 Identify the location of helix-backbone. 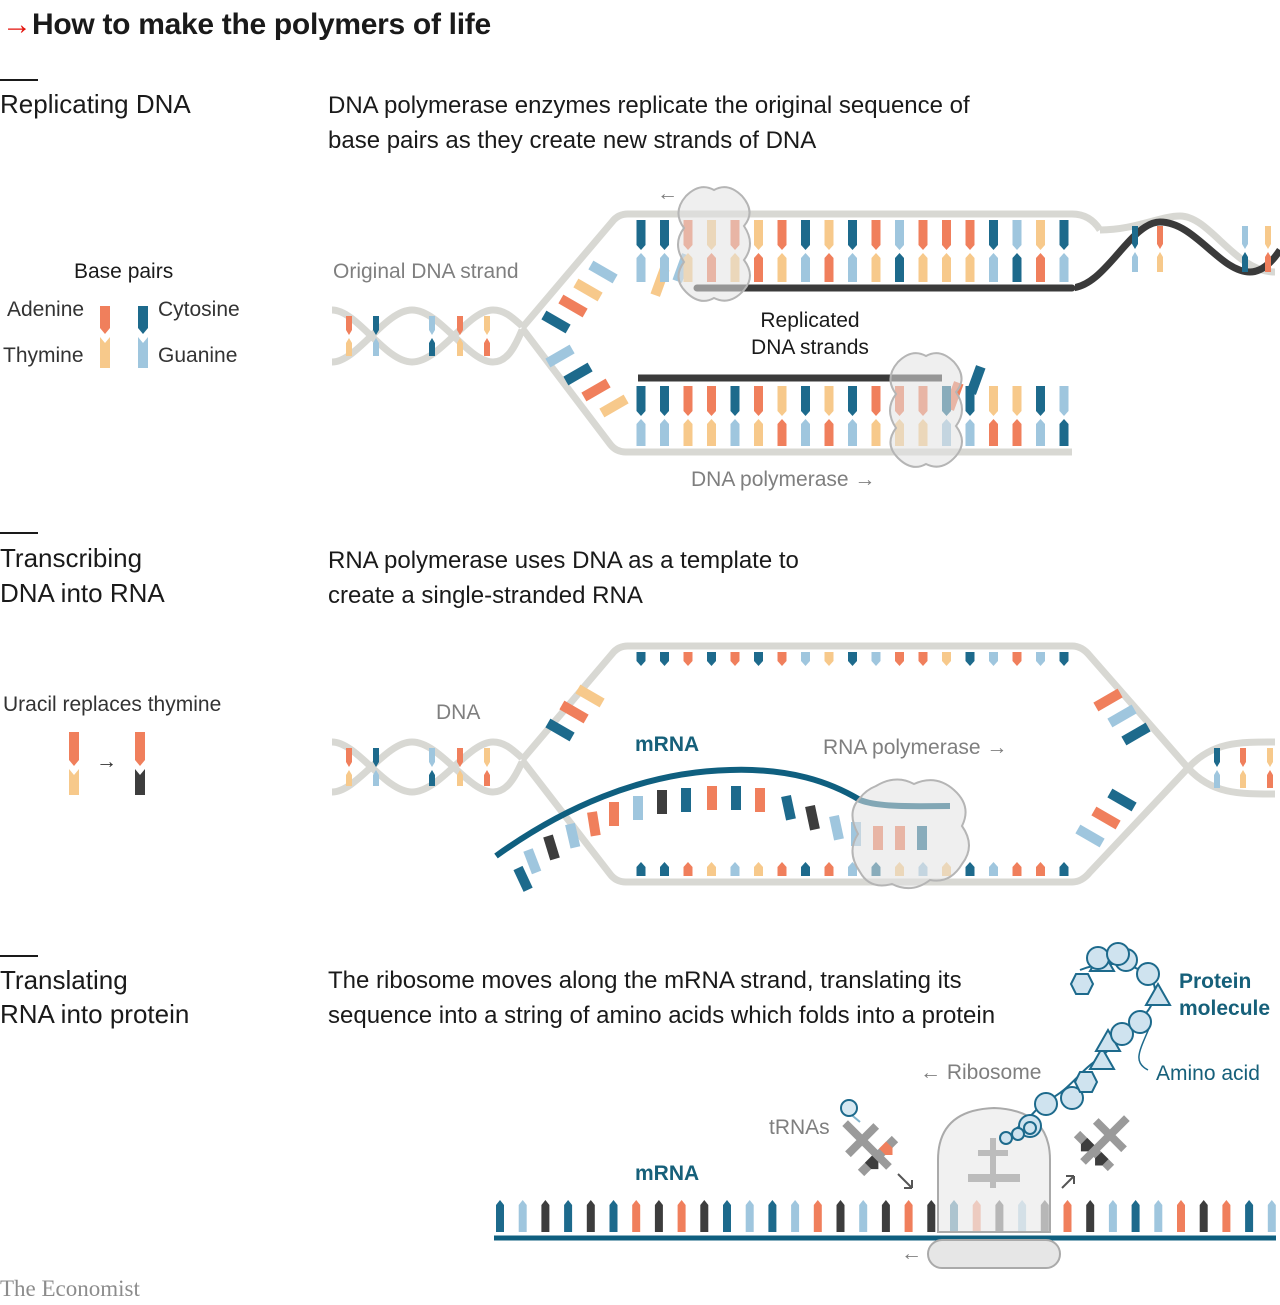
(428, 336).